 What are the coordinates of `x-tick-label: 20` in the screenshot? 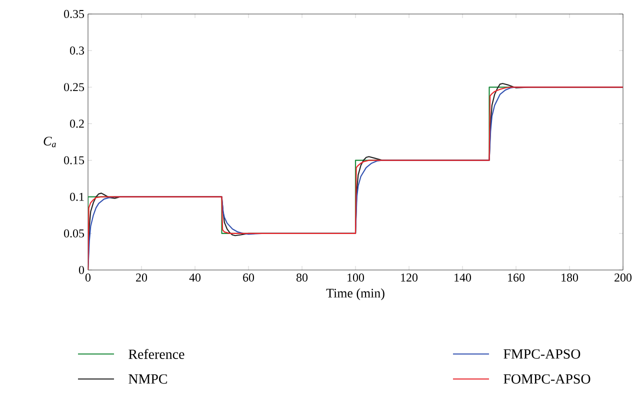 It's located at (142, 278).